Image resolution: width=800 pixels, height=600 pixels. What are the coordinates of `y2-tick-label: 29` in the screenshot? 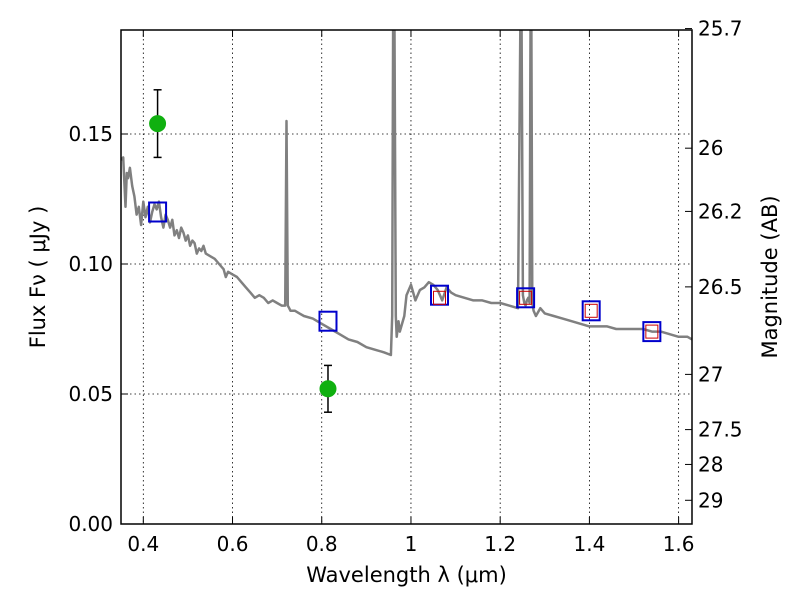 It's located at (710, 500).